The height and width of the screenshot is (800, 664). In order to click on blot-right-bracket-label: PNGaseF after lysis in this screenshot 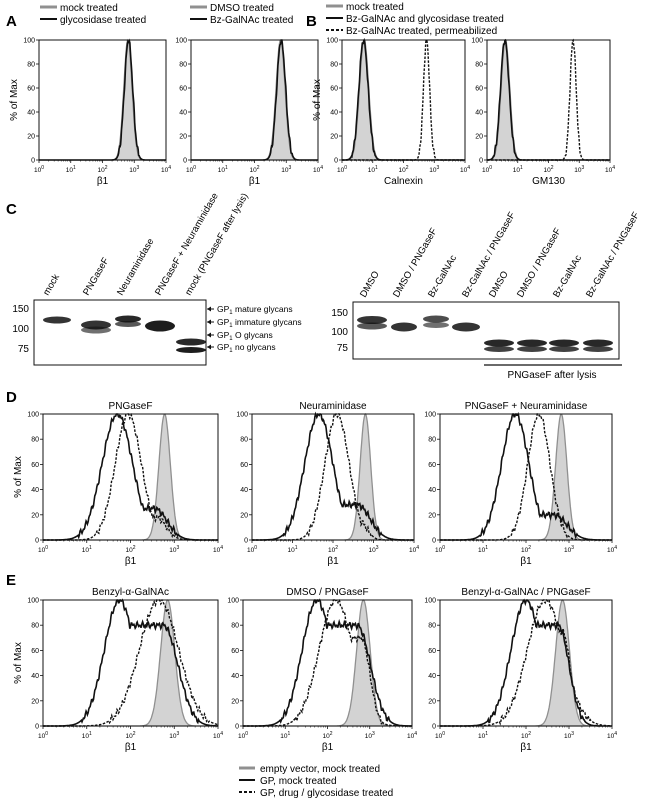, I will do `click(552, 375)`.